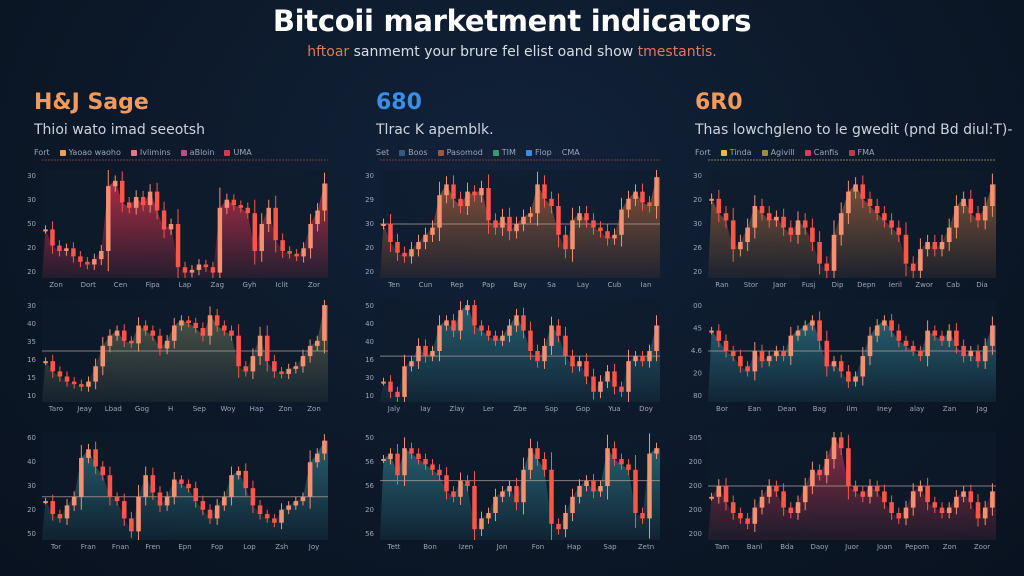 This screenshot has height=576, width=1024. I want to click on area-fill, so click(852, 231).